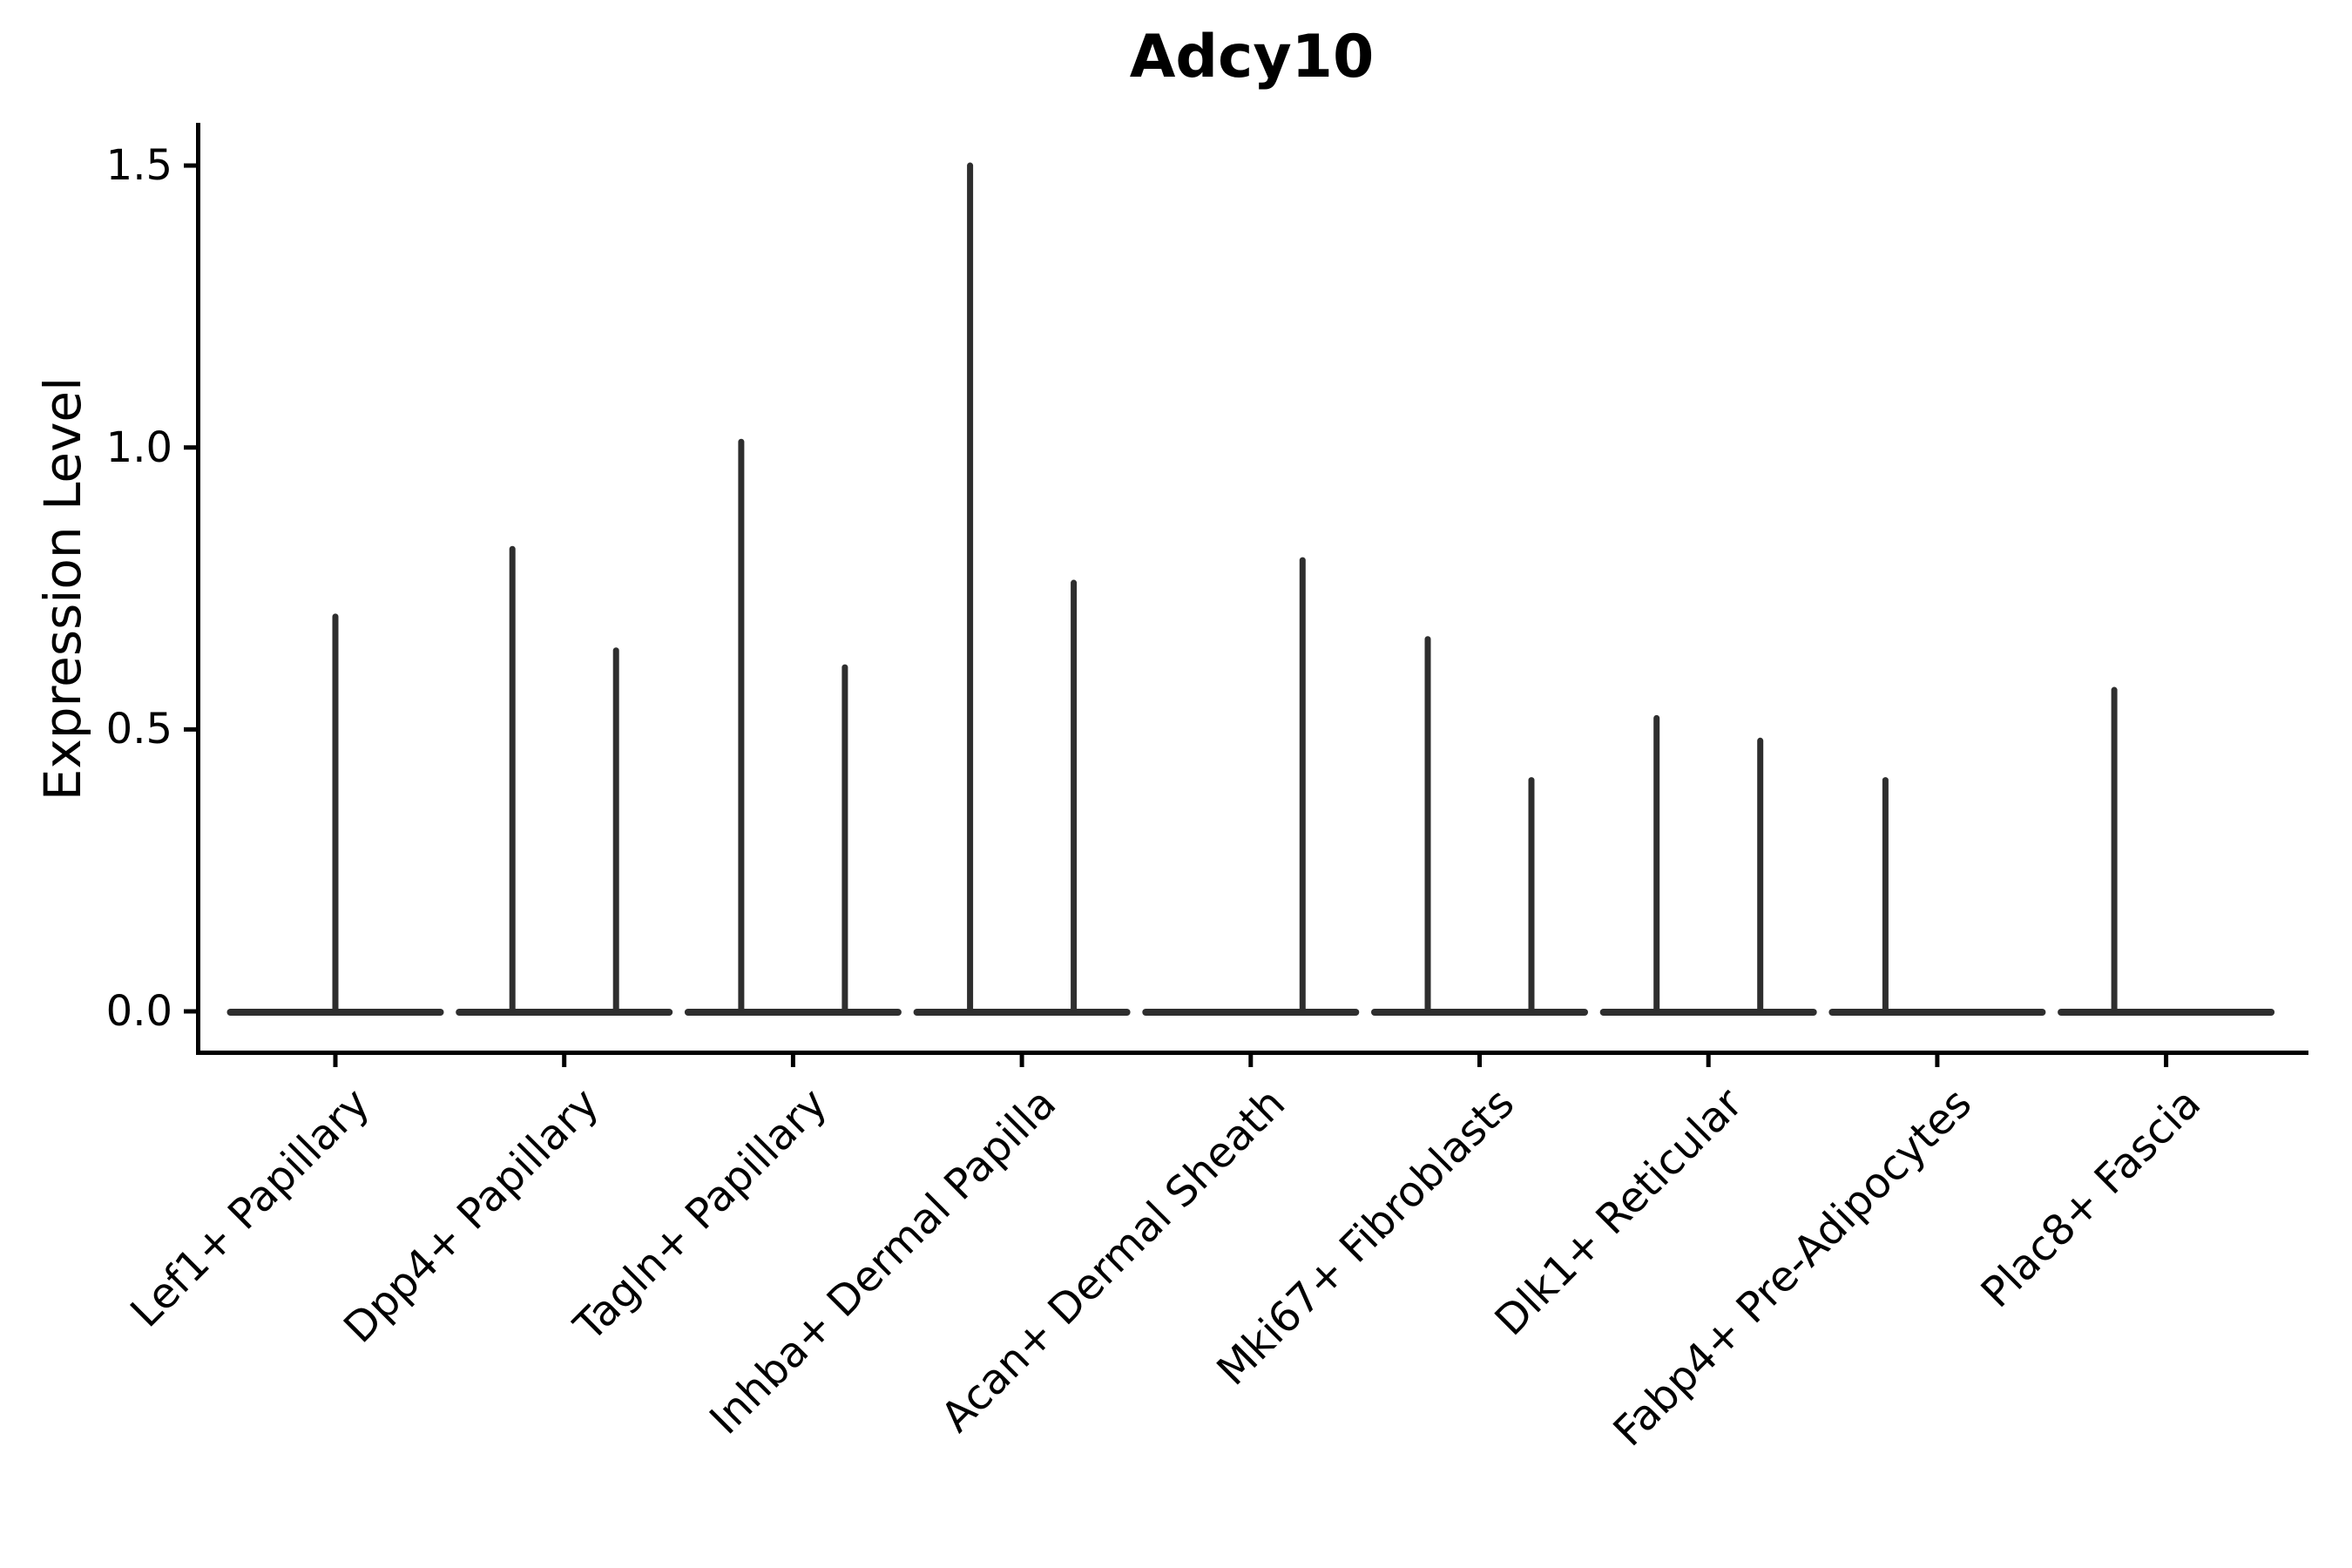 Image resolution: width=2352 pixels, height=1568 pixels. Describe the element at coordinates (1252, 57) in the screenshot. I see `plot-title: Adcy10` at that location.